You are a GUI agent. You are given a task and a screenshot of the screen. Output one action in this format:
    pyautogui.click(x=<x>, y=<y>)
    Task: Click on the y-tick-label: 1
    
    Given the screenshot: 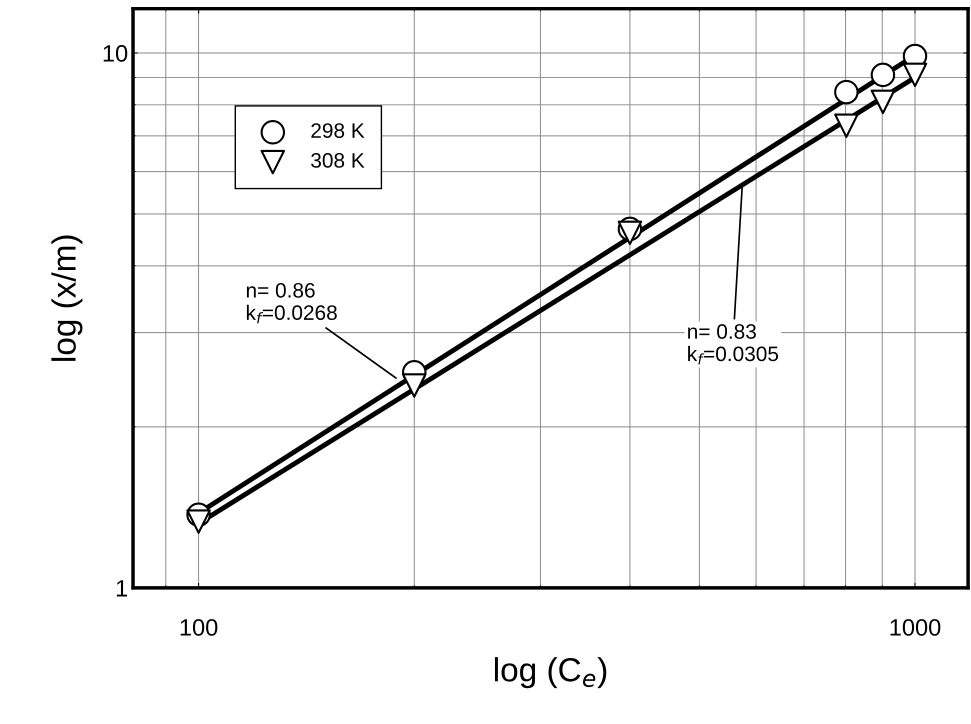 What is the action you would take?
    pyautogui.click(x=122, y=588)
    